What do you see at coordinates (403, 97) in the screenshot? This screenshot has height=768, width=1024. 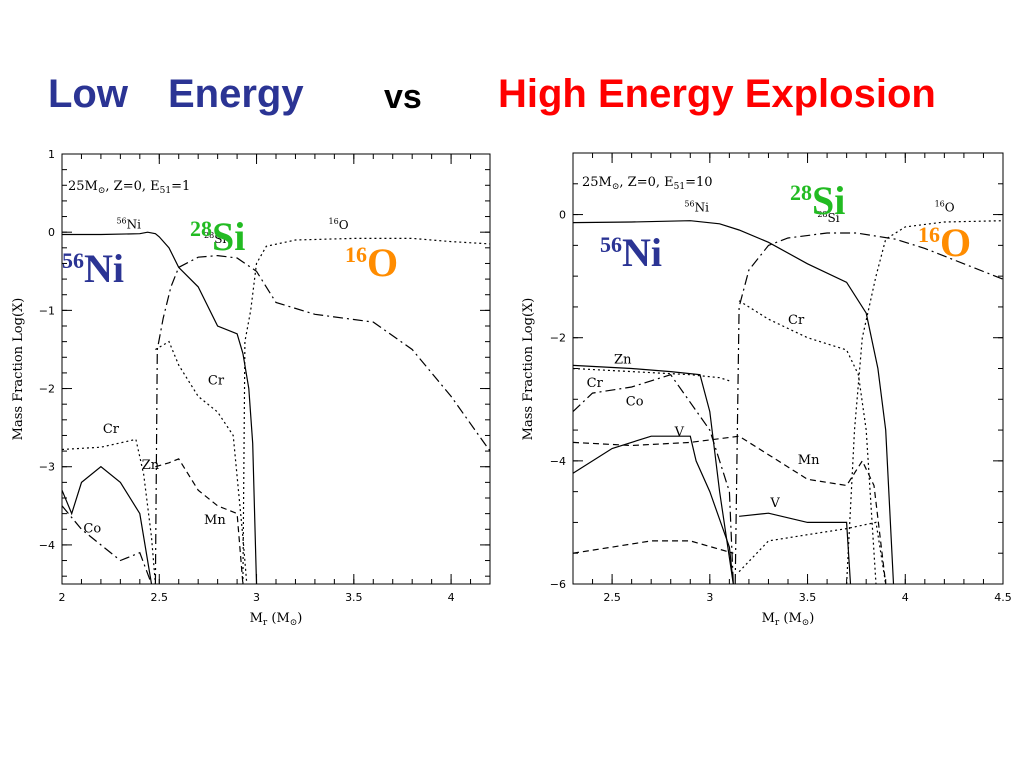 I see `title-vs: vs` at bounding box center [403, 97].